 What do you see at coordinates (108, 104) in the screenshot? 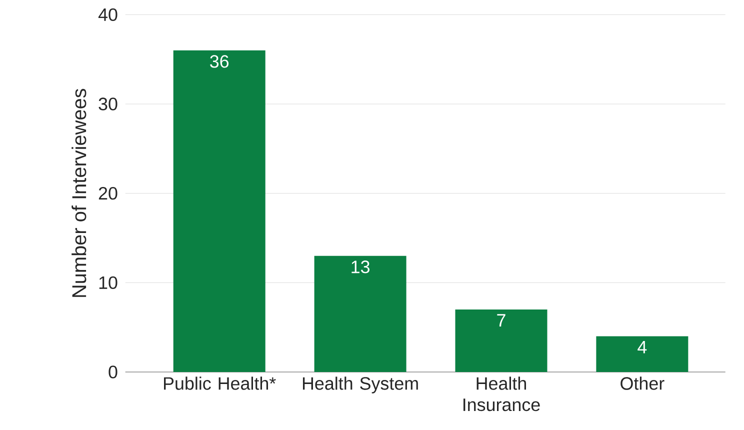
I see `y-tick-label: 30` at bounding box center [108, 104].